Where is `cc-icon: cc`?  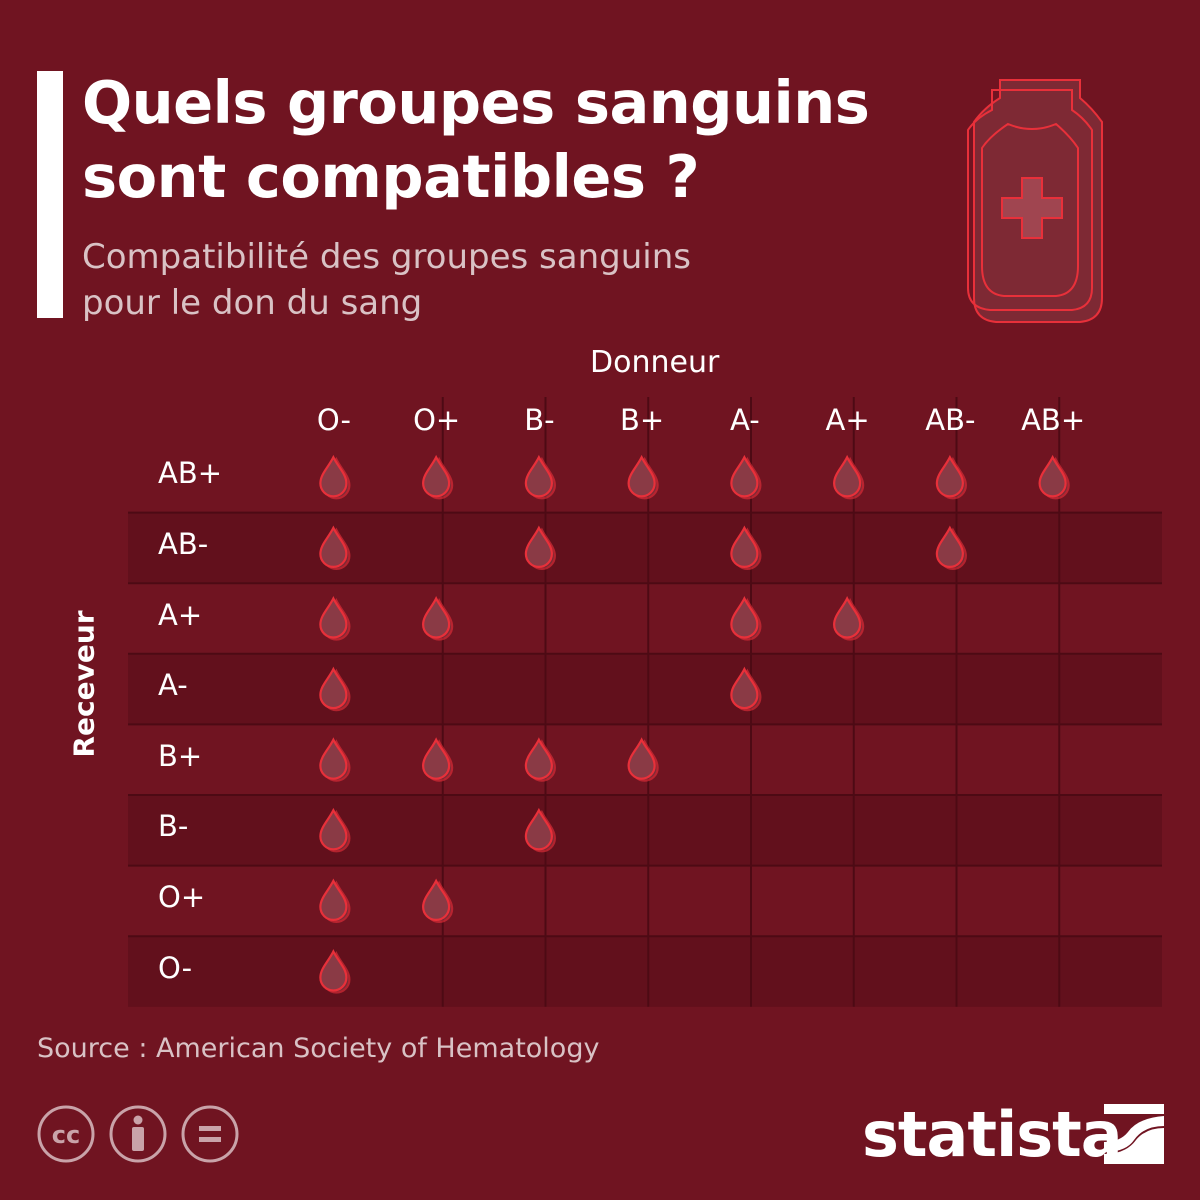 cc-icon: cc is located at coordinates (66, 1134).